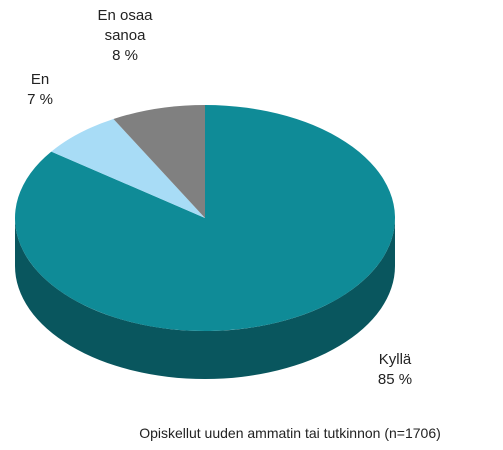 The height and width of the screenshot is (450, 503). I want to click on value-label: 8 %, so click(125, 55).